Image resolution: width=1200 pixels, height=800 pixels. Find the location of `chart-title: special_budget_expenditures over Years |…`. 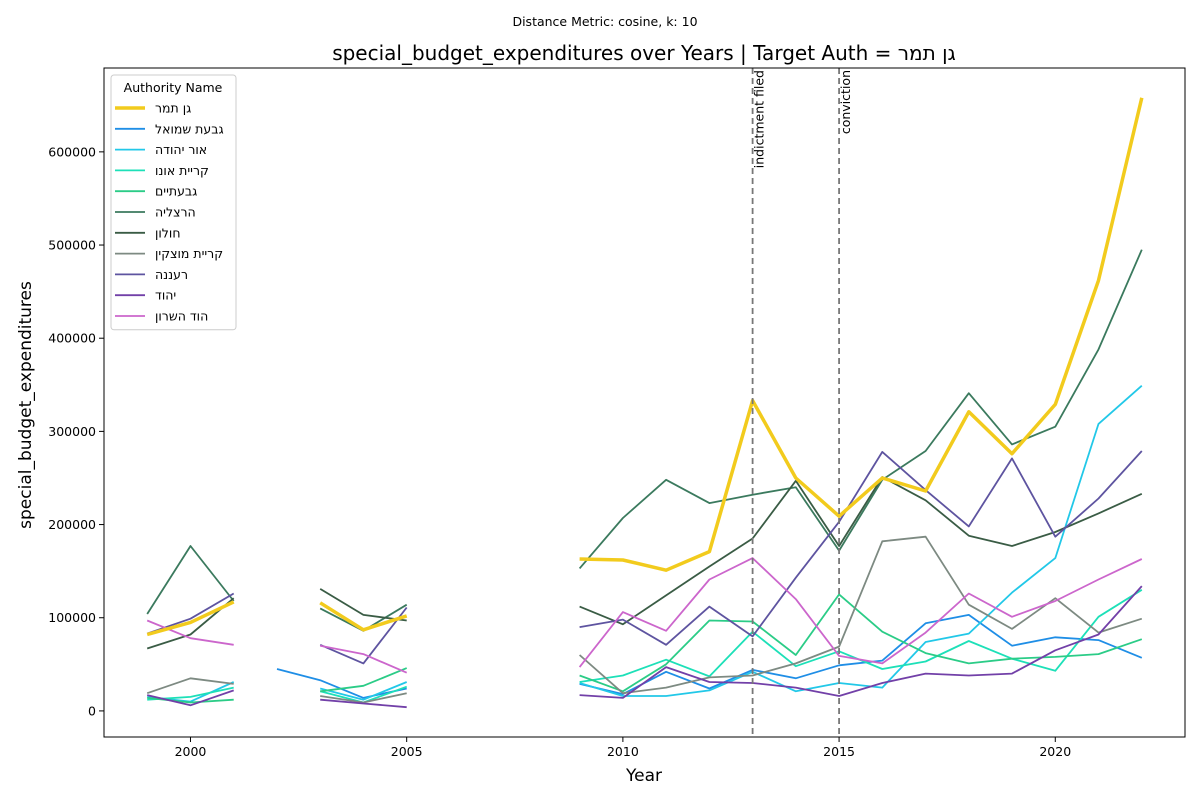

chart-title: special_budget_expenditures over Years |… is located at coordinates (644, 53).